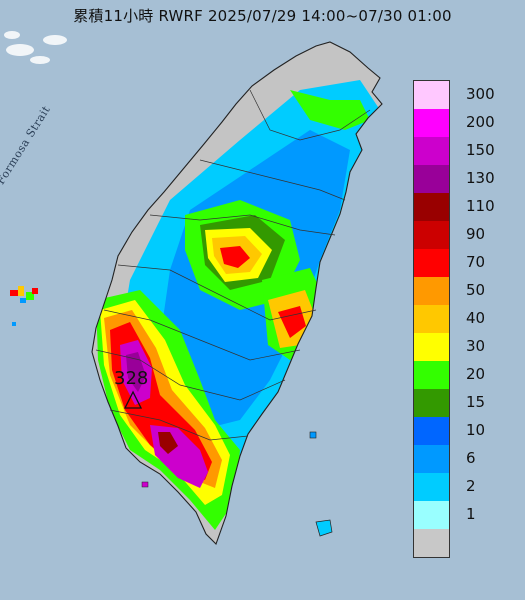  I want to click on legend-label: 2, so click(471, 486).